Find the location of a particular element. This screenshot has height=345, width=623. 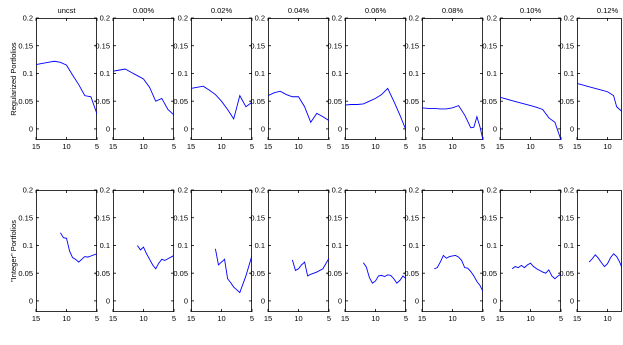

chart-panel-r1-c3: 0 0.05 0.1 0.15 0.2 15 10 5 is located at coordinates (290, 254).